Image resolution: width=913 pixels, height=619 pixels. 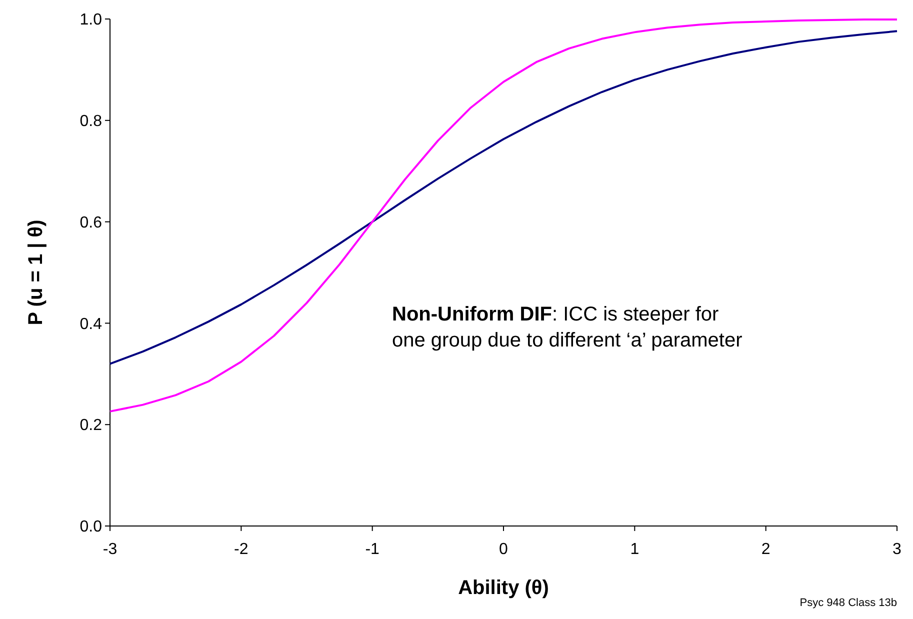 What do you see at coordinates (503, 588) in the screenshot?
I see `x-axis-title: Ability (θ)` at bounding box center [503, 588].